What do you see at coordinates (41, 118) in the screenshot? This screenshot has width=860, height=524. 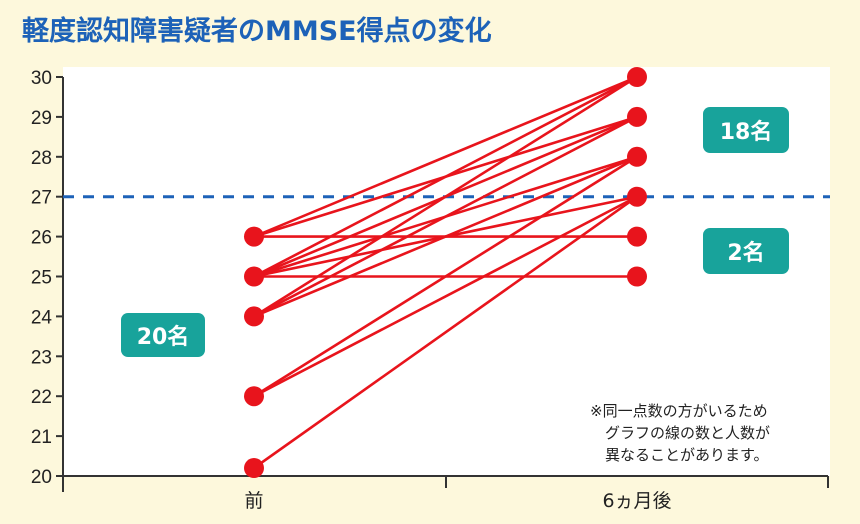 I see `y-tick-label: 29` at bounding box center [41, 118].